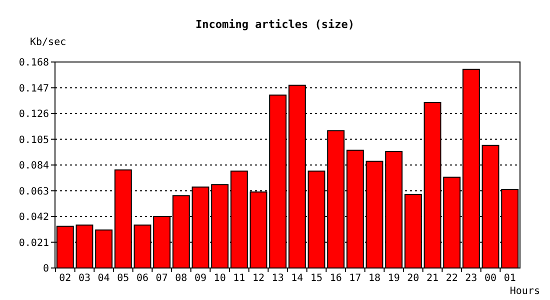  What do you see at coordinates (490, 278) in the screenshot?
I see `x-tick-label: 00` at bounding box center [490, 278].